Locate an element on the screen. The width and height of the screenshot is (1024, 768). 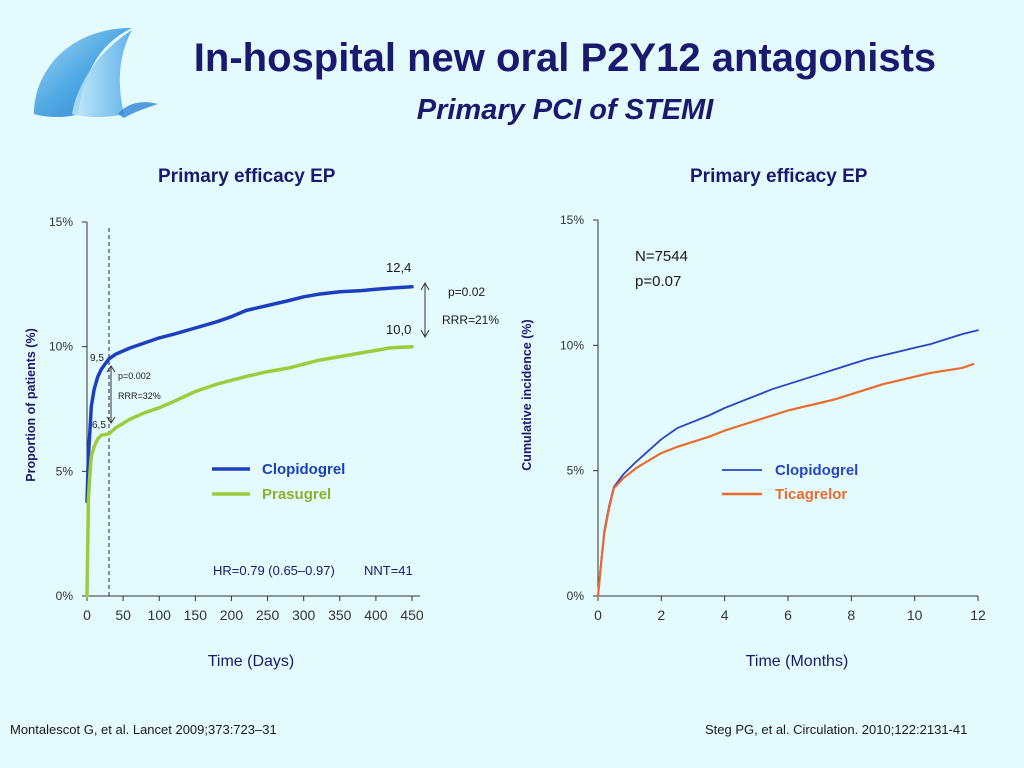
left-x-tick-label: 300 is located at coordinates (304, 615).